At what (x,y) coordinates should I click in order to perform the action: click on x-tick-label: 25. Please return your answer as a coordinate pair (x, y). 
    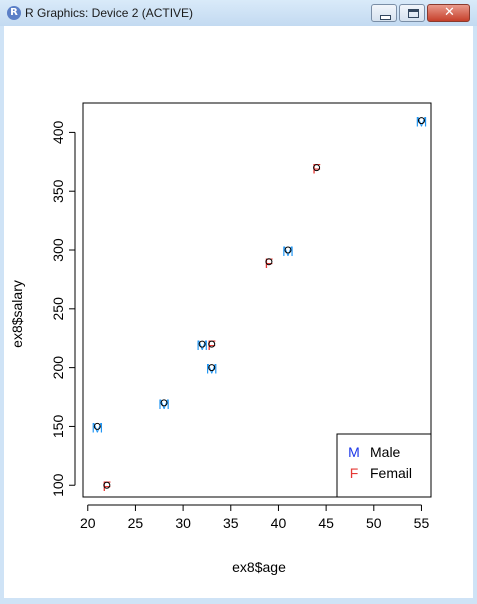
    Looking at the image, I should click on (136, 523).